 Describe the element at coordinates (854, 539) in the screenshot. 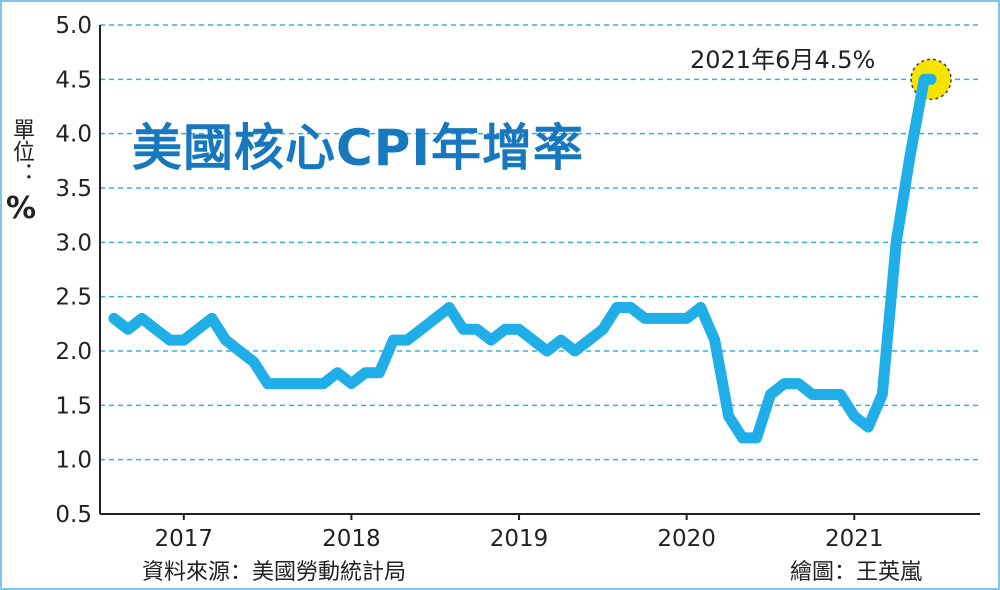

I see `x-tick-label: 2021` at that location.